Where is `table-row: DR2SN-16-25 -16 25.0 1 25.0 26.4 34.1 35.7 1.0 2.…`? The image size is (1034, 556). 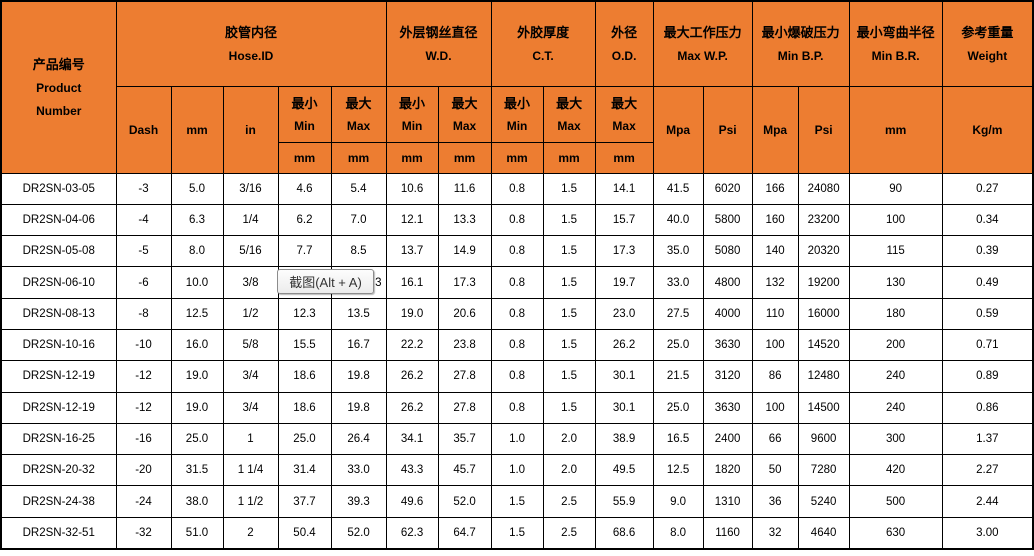 table-row: DR2SN-16-25 -16 25.0 1 25.0 26.4 34.1 35.7 1.0 2.… is located at coordinates (517, 439).